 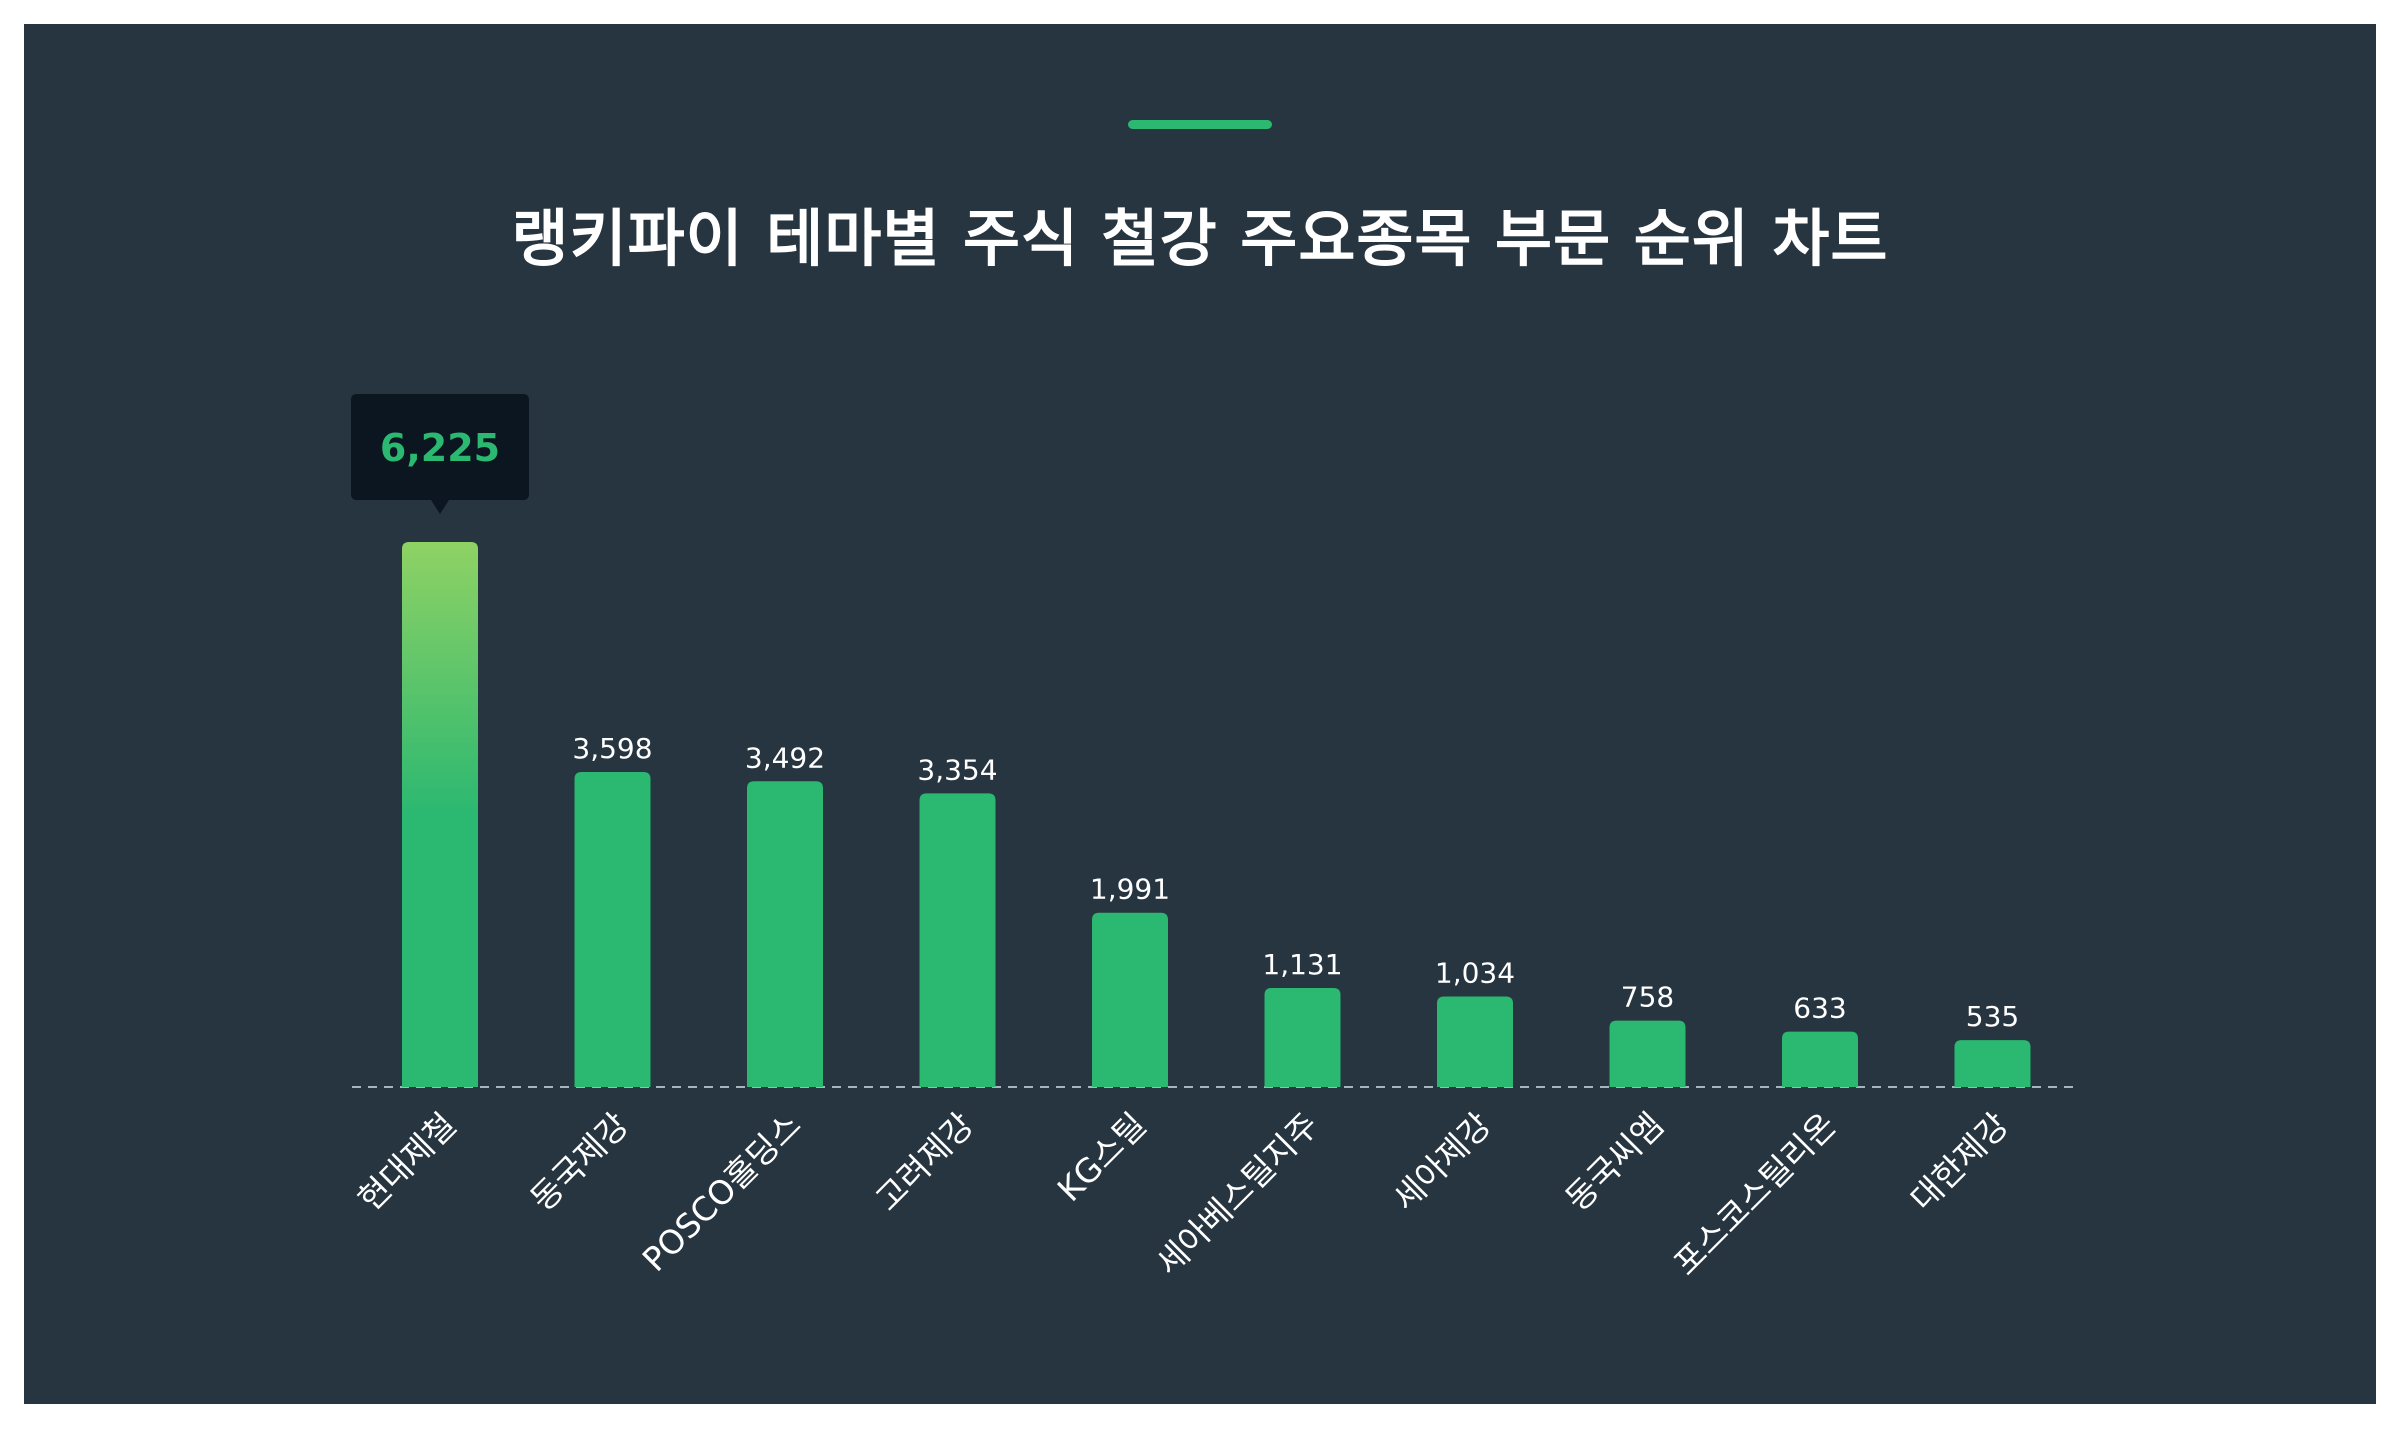 I want to click on value-tooltip, so click(x=440, y=454).